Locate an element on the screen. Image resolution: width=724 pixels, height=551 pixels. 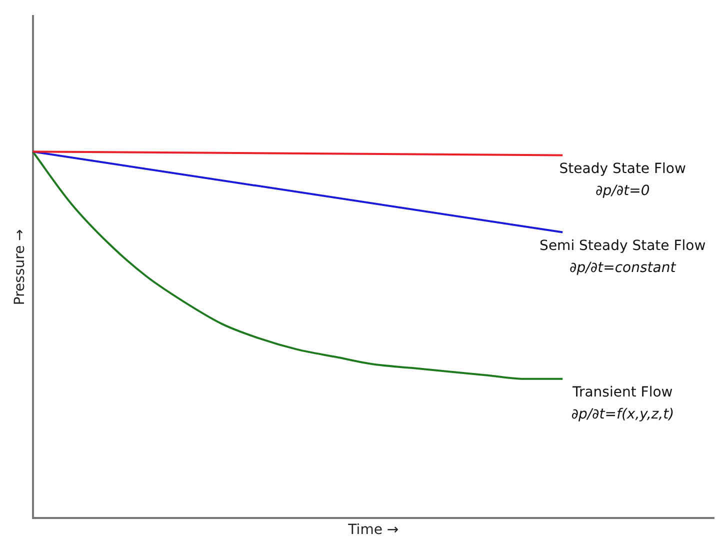
annotation: ∂p/∂t=0 is located at coordinates (623, 190).